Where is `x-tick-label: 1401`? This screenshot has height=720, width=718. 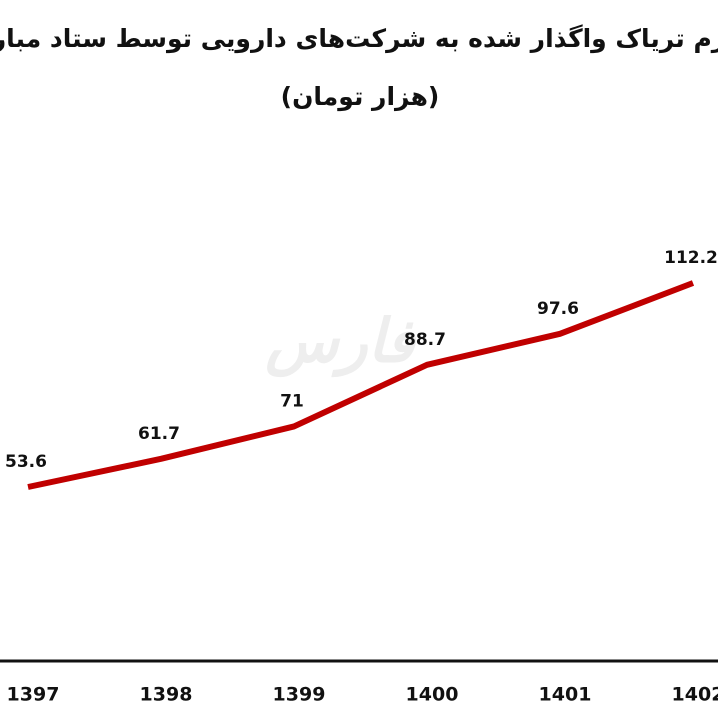
x-tick-label: 1401 is located at coordinates (565, 695).